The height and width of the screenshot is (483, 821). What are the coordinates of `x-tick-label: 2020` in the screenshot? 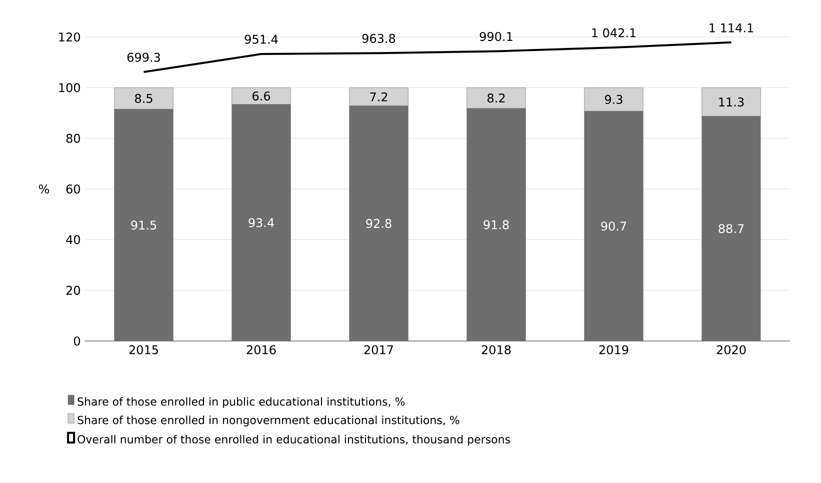 It's located at (731, 349).